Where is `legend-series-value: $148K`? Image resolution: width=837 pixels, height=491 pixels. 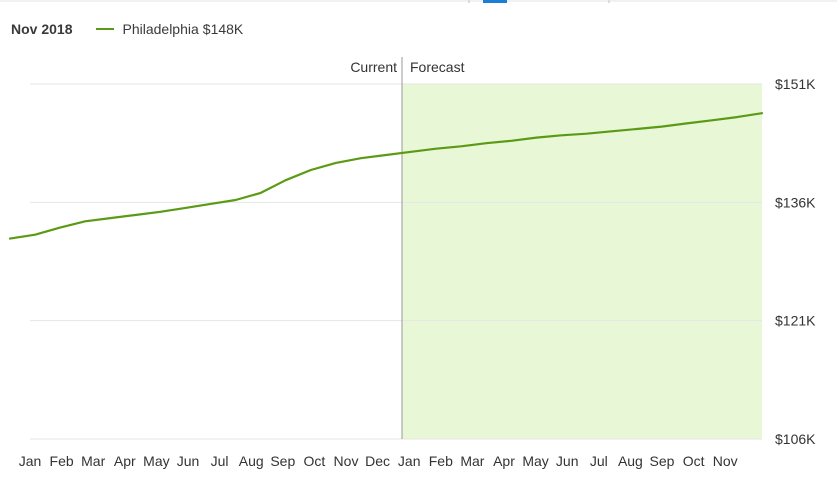
legend-series-value: $148K is located at coordinates (223, 29).